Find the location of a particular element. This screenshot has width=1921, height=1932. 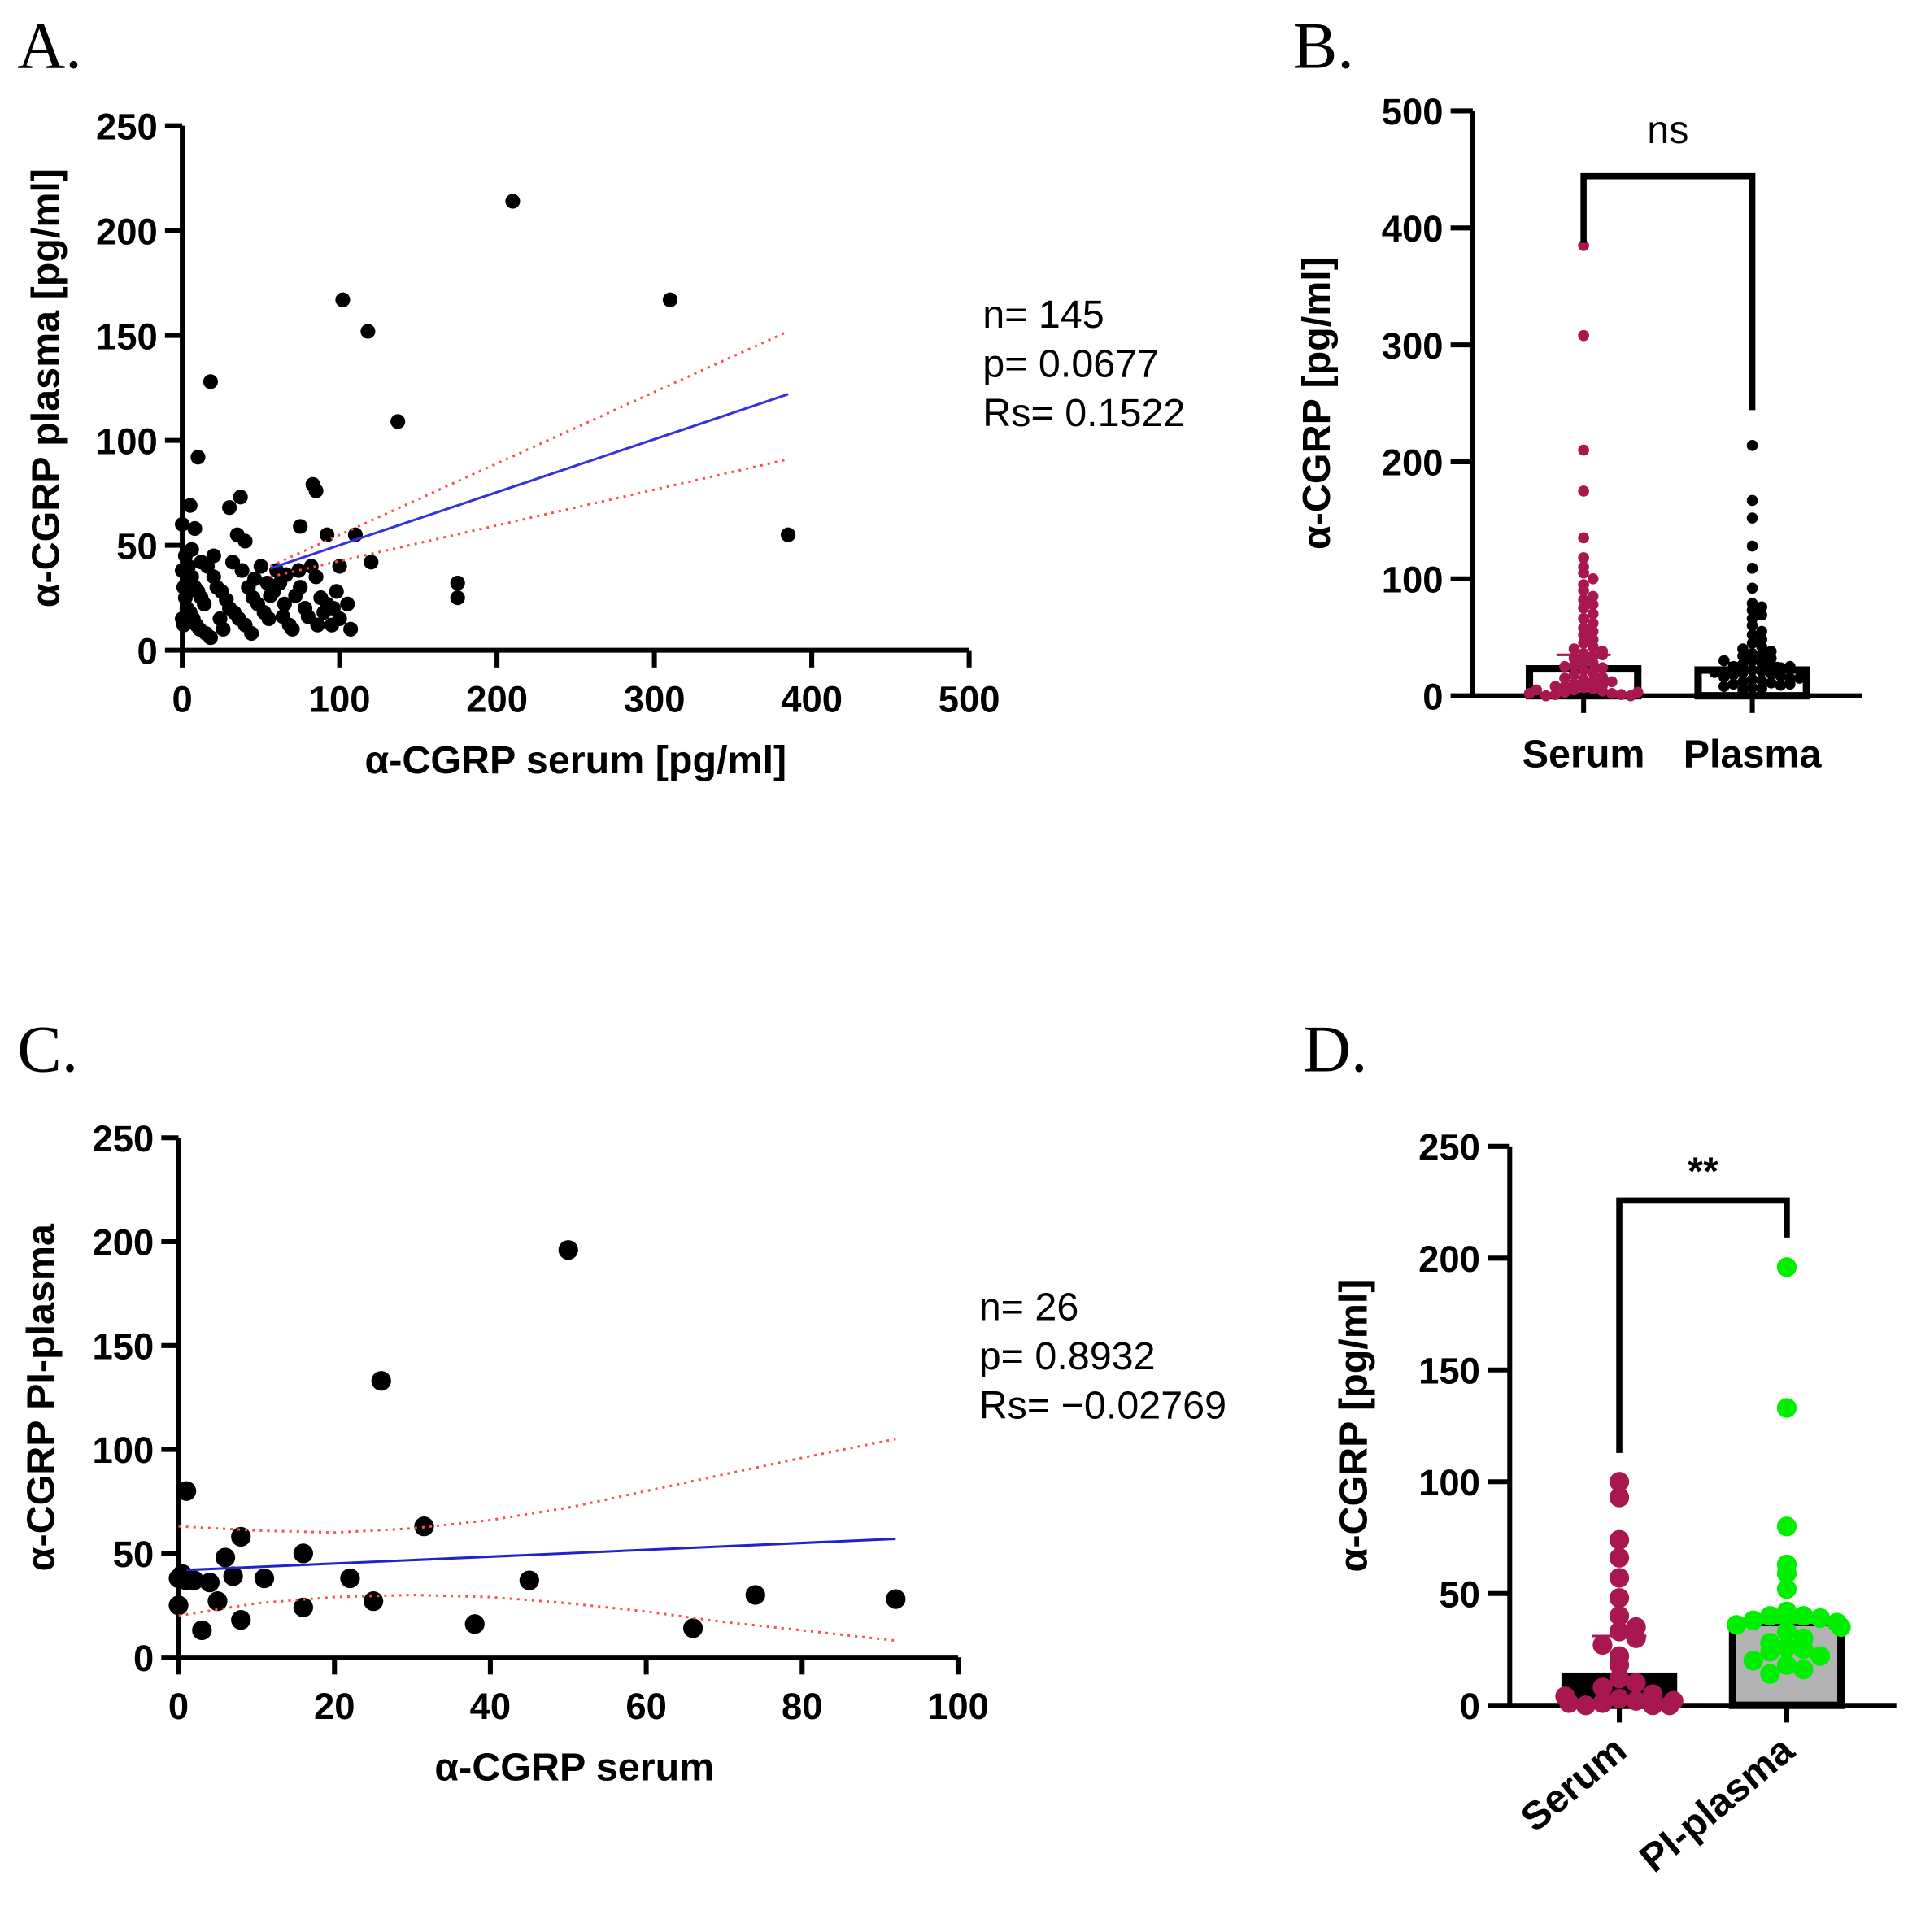

y-axis-title: α-CGRP [pg/ml] is located at coordinates (1317, 403).